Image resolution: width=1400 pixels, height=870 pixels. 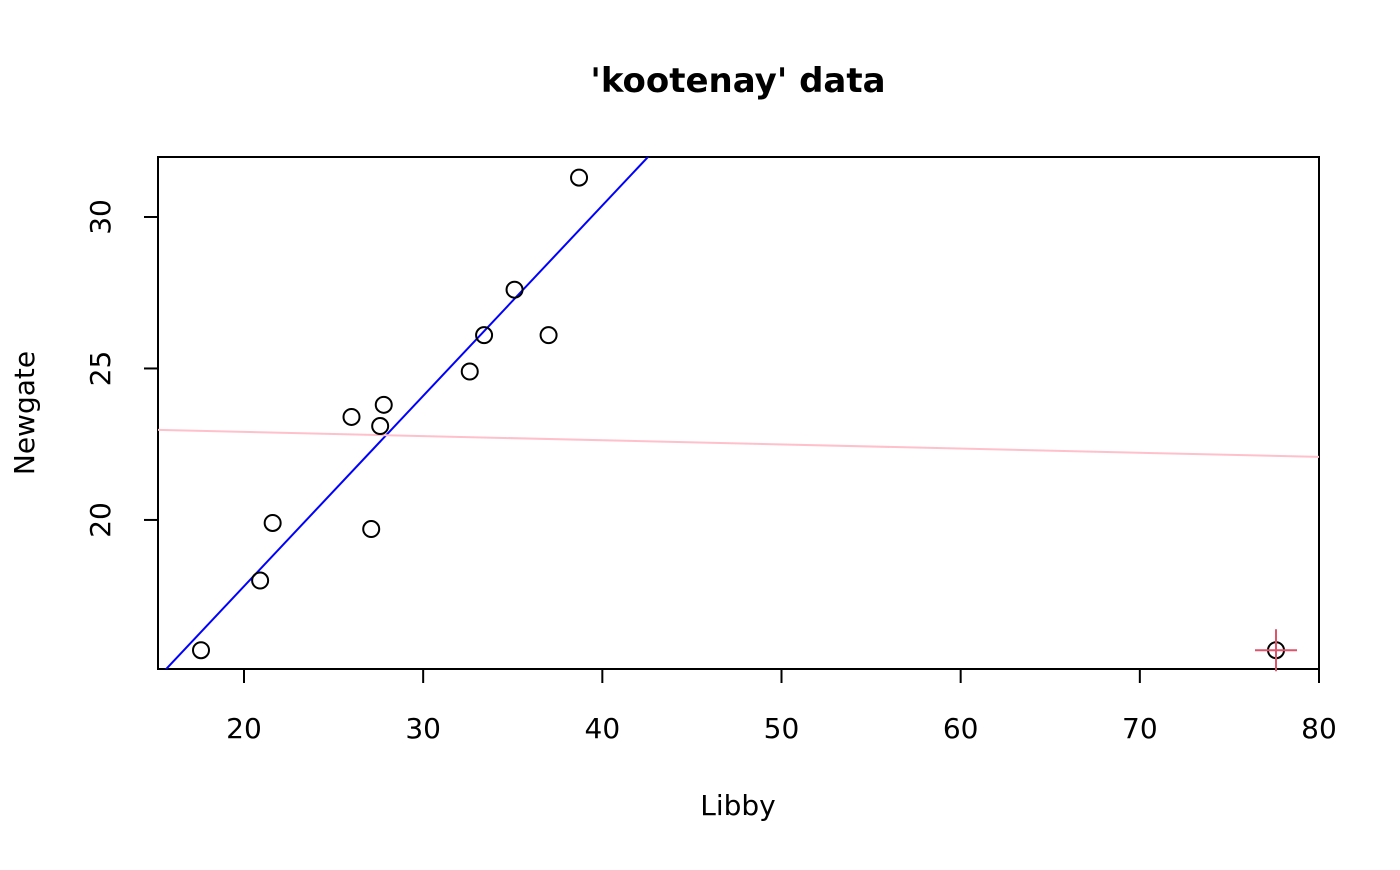 What do you see at coordinates (737, 81) in the screenshot?
I see `chart-title: 'kootenay' data` at bounding box center [737, 81].